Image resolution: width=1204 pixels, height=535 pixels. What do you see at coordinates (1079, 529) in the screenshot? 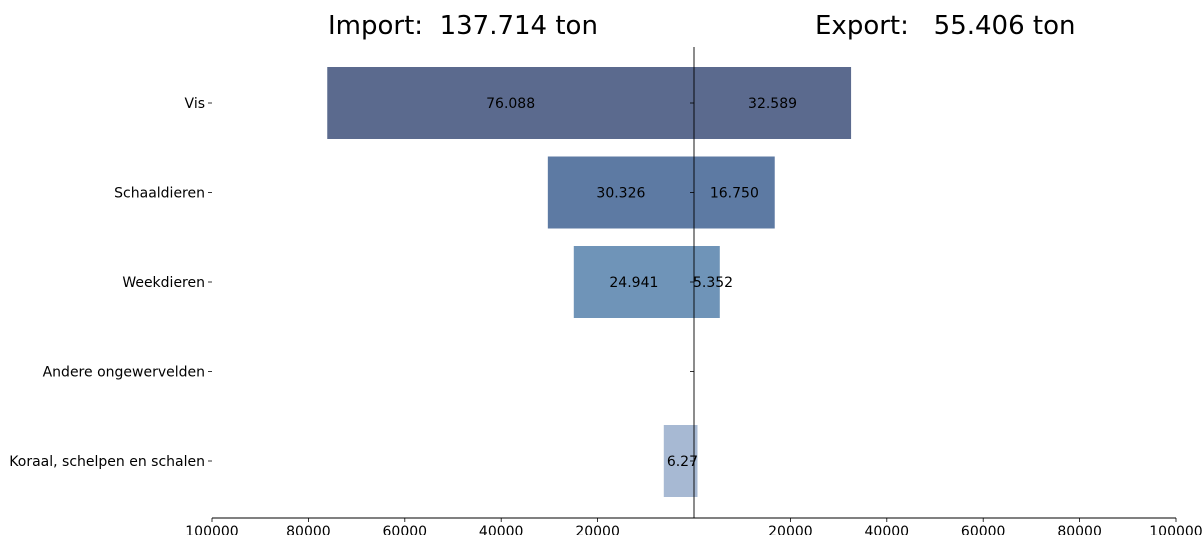
I see `x-tick-label-right-4: 80000` at bounding box center [1079, 529].